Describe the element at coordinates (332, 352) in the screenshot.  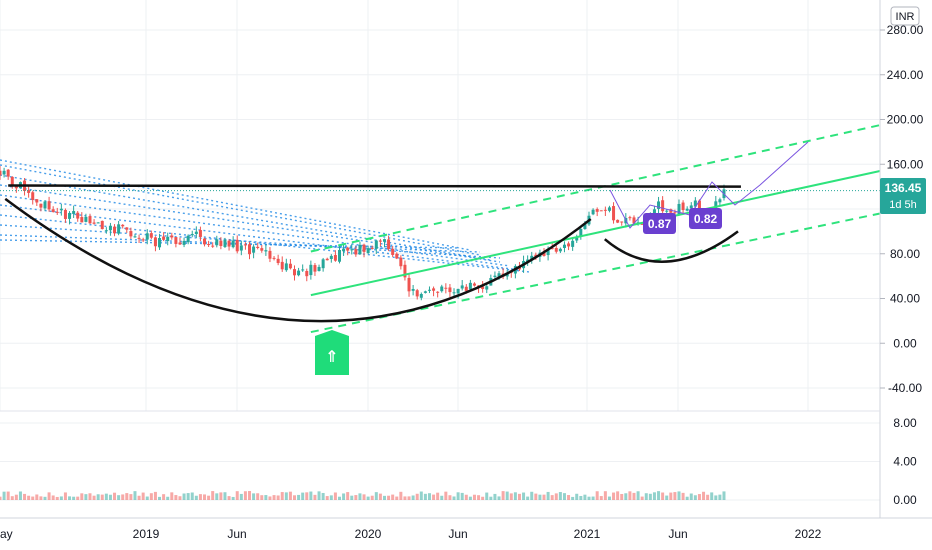
I see `buy-signal-marker: ⇑` at that location.